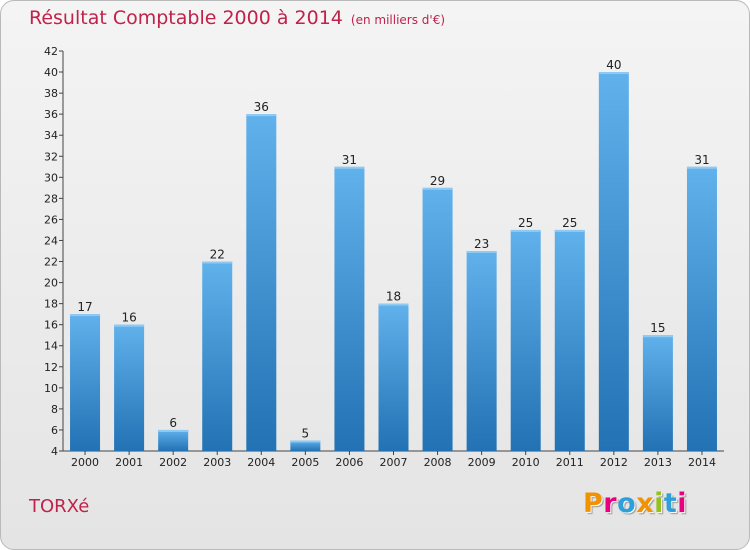 This screenshot has width=750, height=550. What do you see at coordinates (437, 181) in the screenshot?
I see `data-label: 29` at bounding box center [437, 181].